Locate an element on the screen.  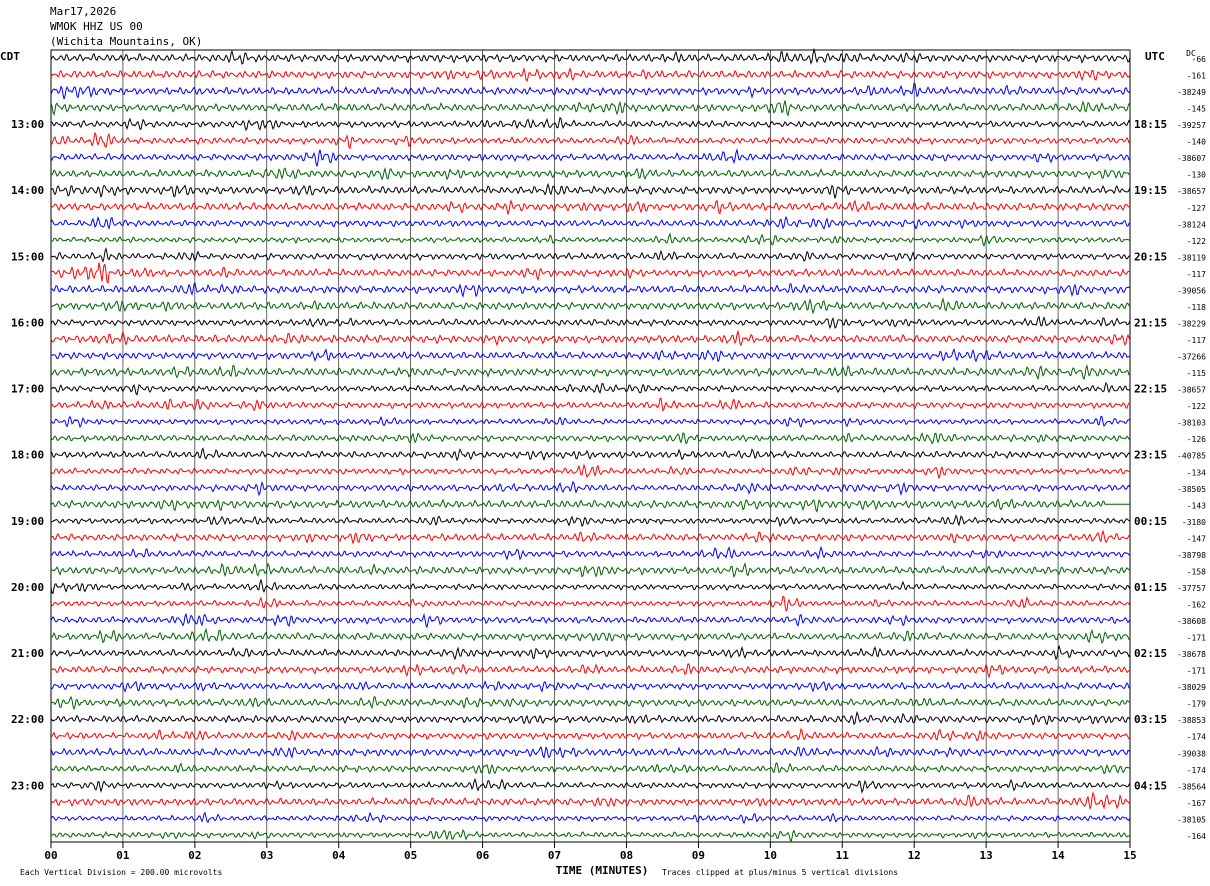
x-tick-label: 03 is located at coordinates (266, 855).